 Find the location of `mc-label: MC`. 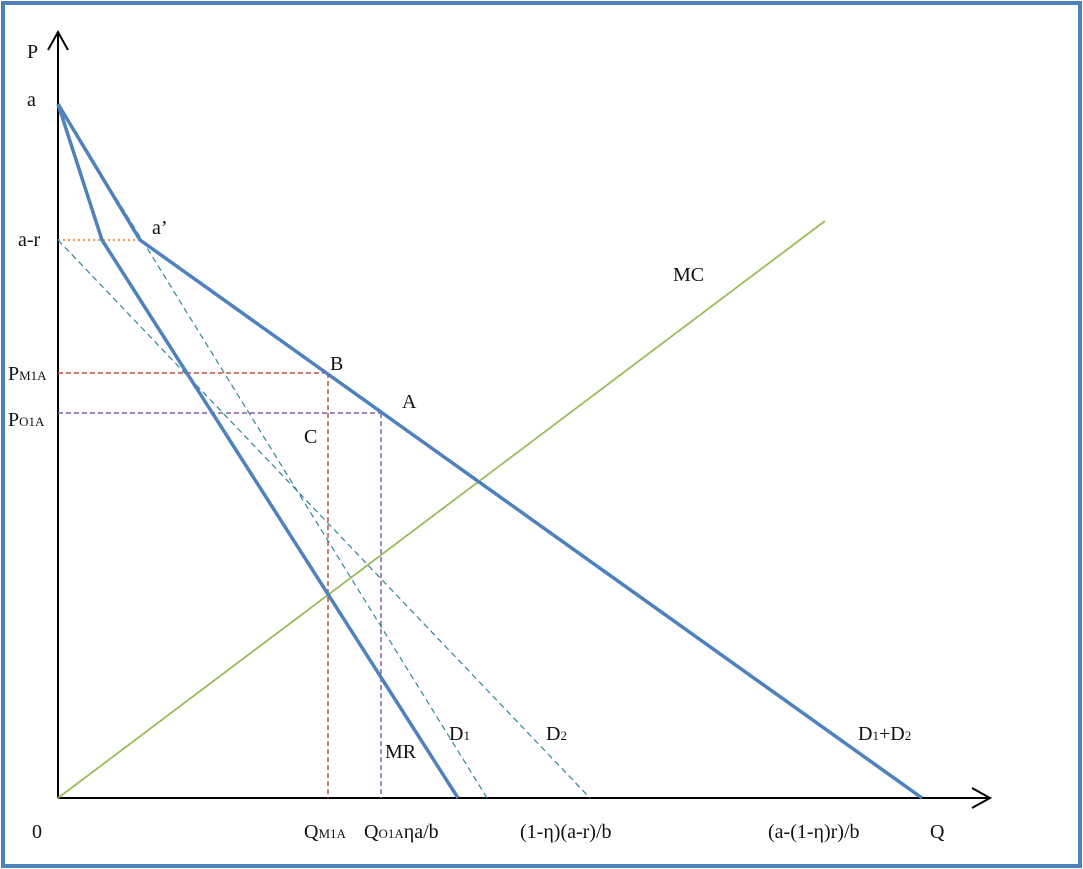

mc-label: MC is located at coordinates (688, 275).